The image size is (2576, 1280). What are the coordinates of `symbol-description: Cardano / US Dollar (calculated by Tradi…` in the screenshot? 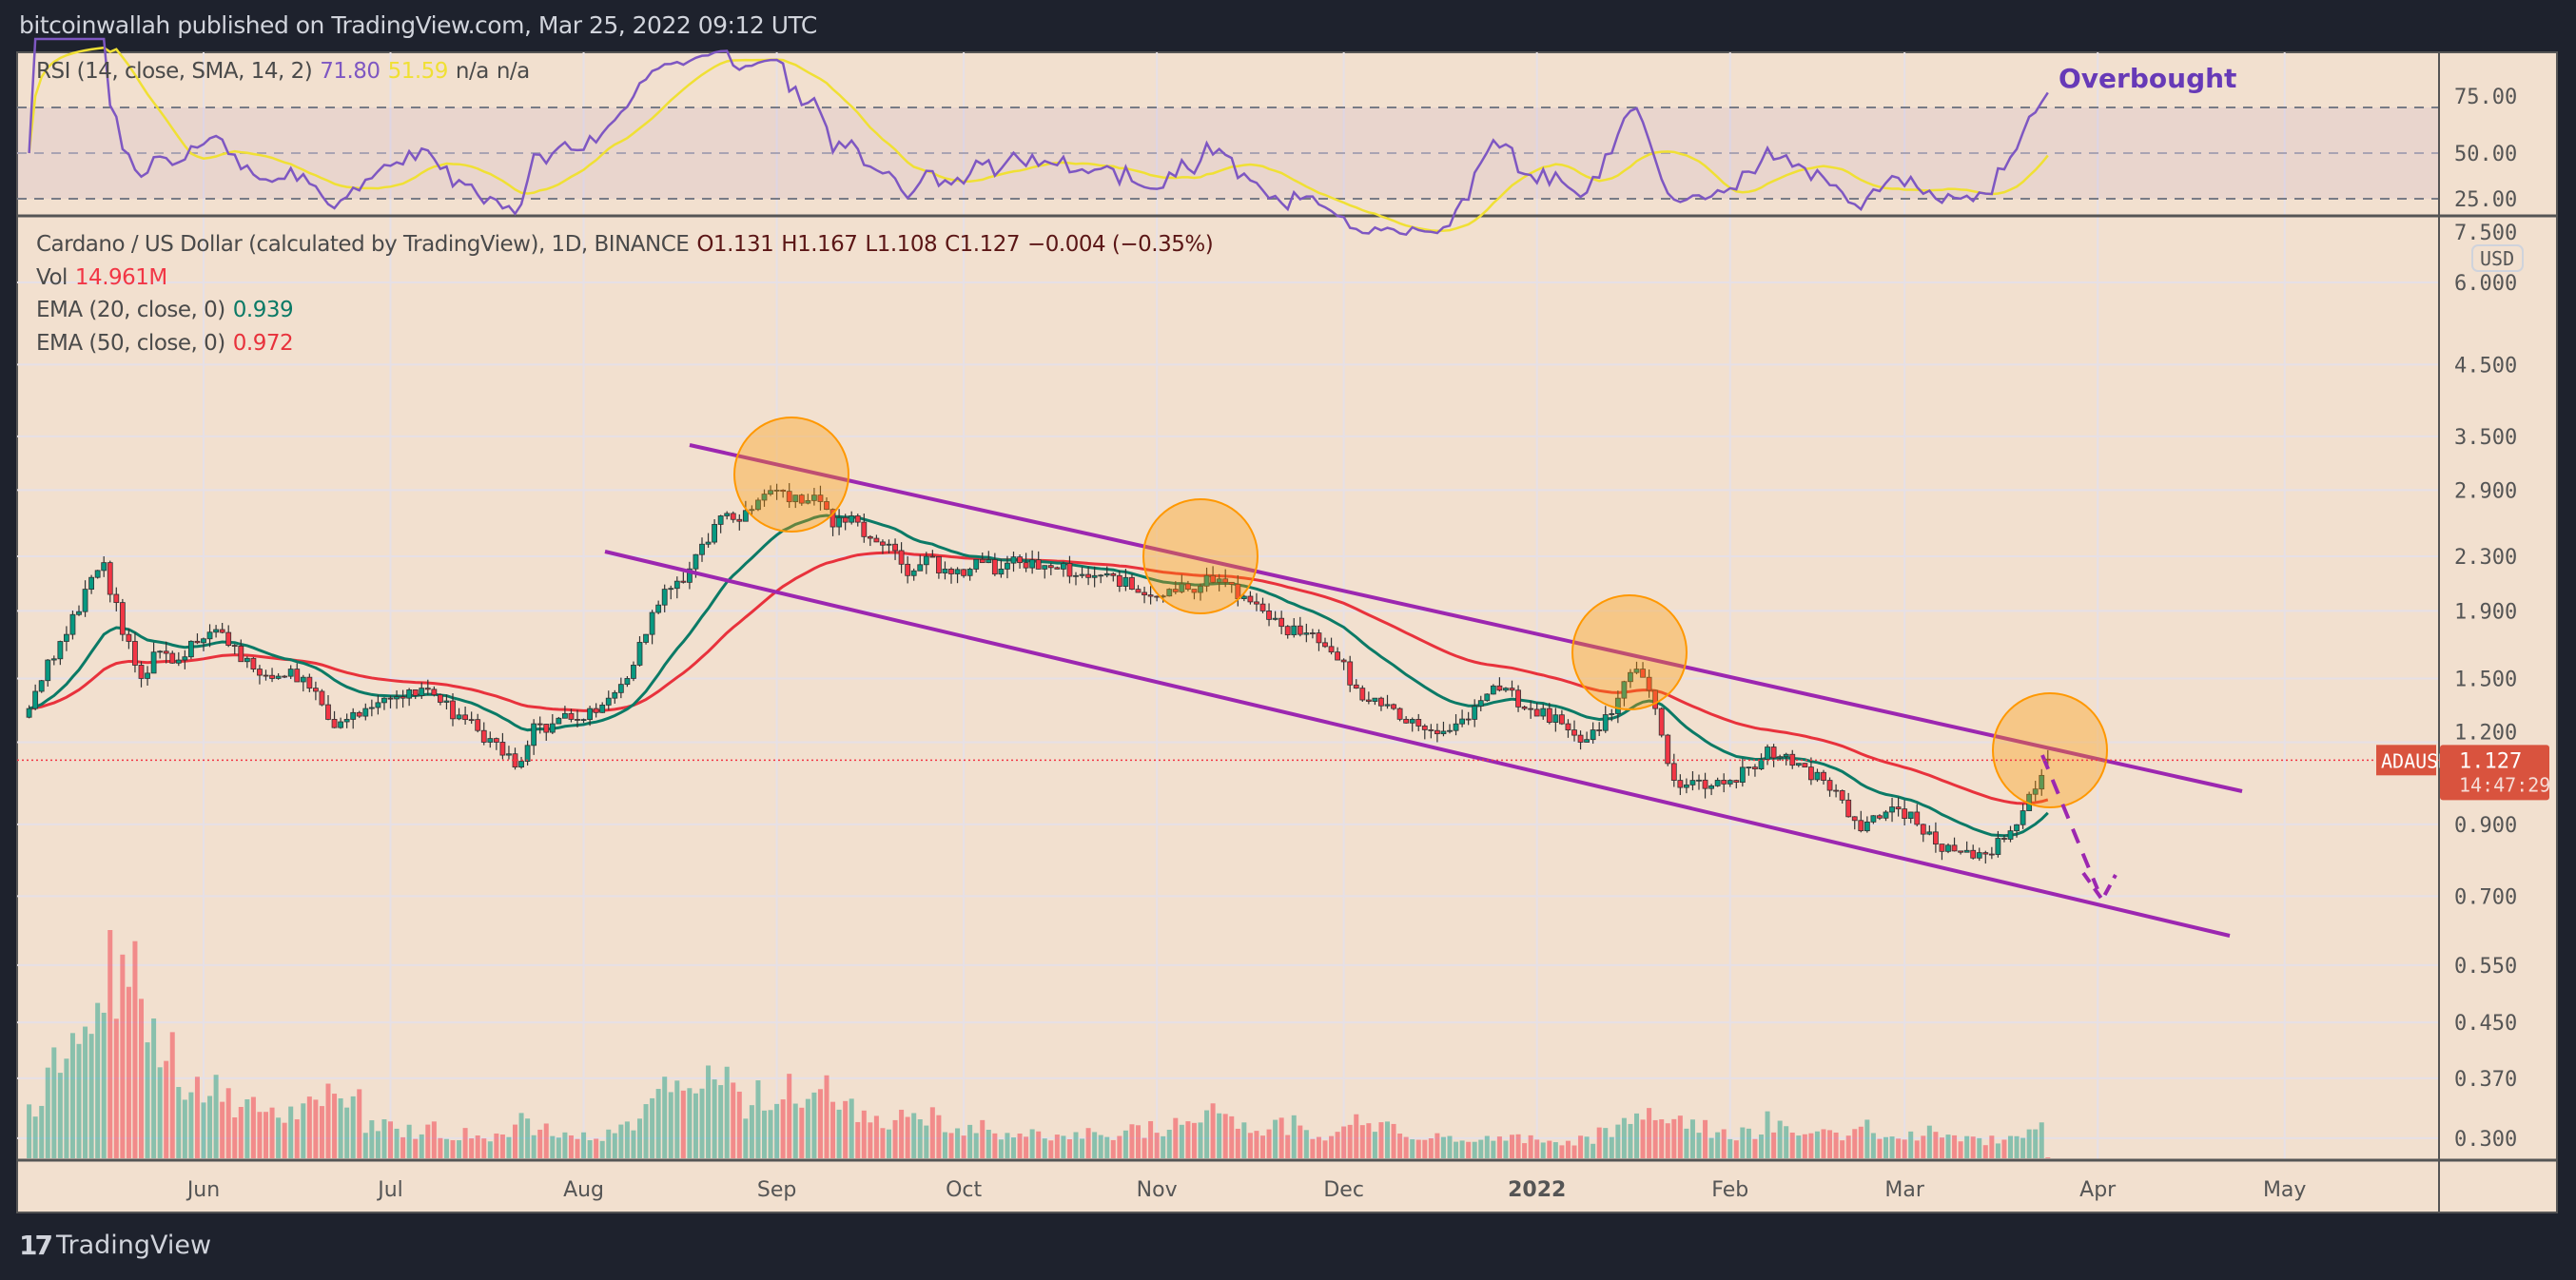 It's located at (363, 244).